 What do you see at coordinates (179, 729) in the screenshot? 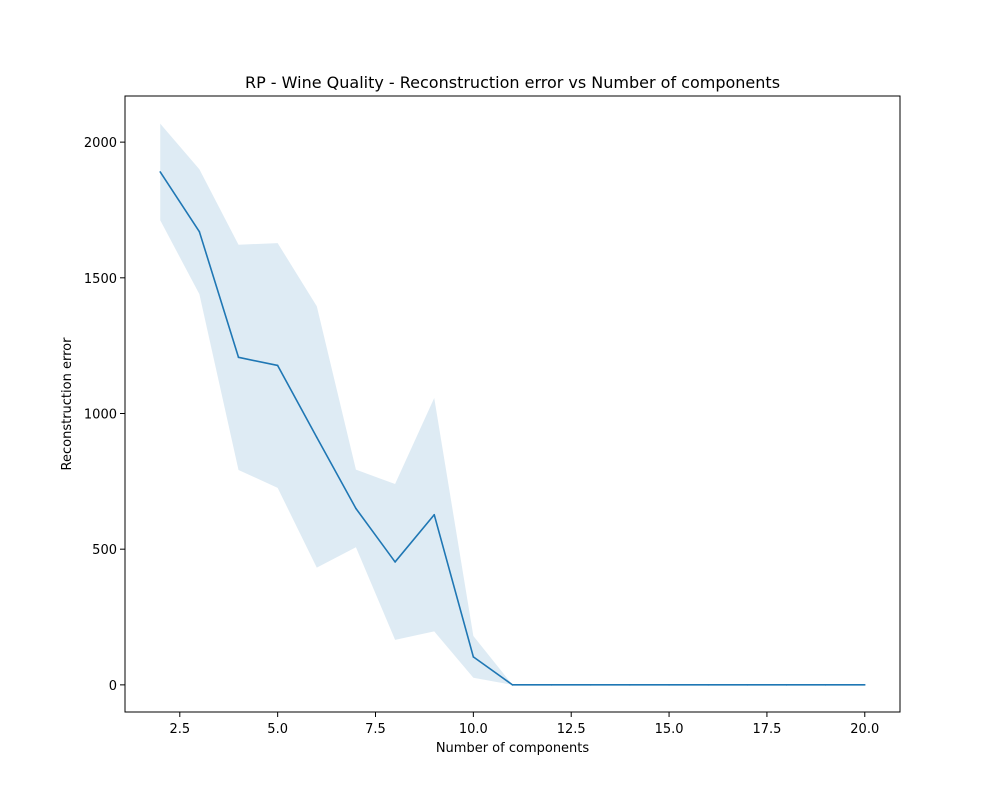
I see `x-tick-label: 2.5` at bounding box center [179, 729].